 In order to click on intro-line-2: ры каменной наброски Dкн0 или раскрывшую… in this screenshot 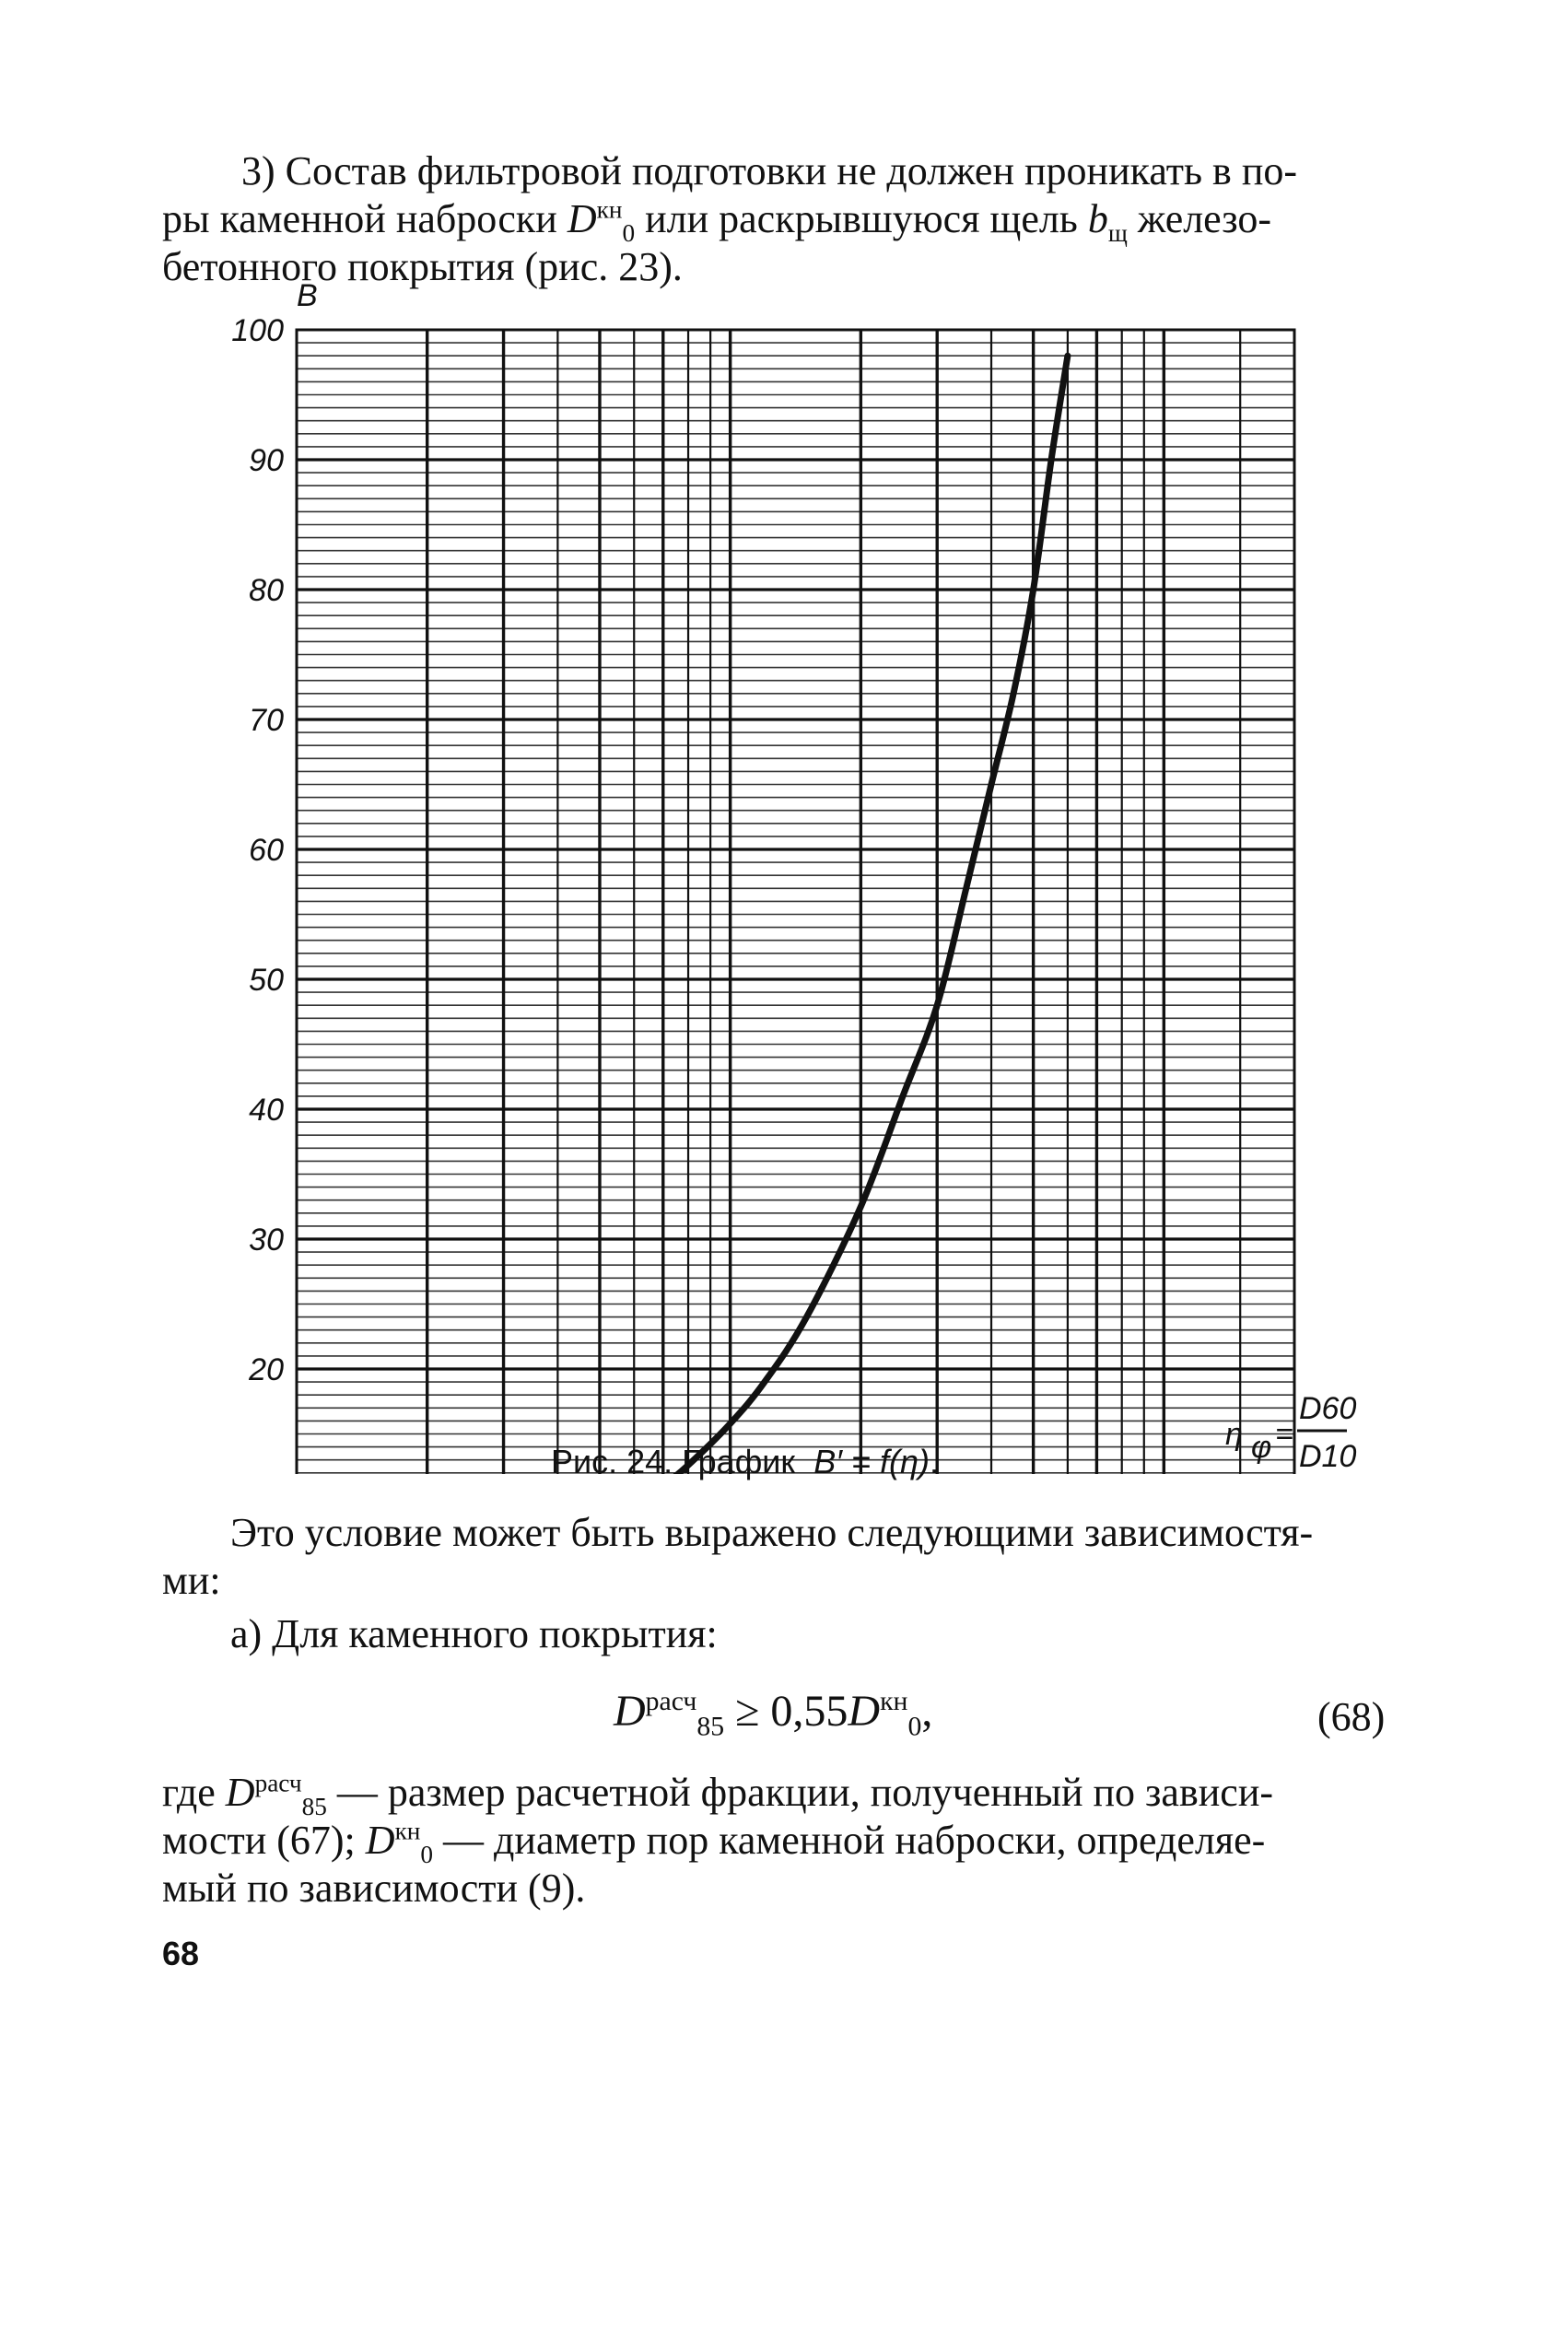, I will do `click(717, 221)`.